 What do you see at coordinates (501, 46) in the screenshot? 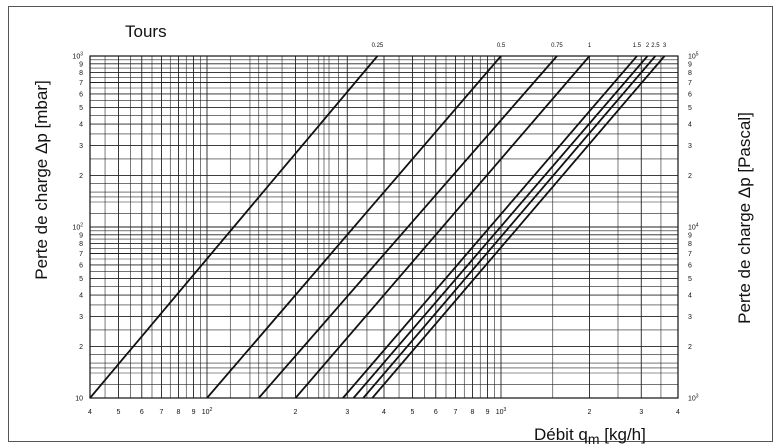
I see `series-label: 0.5` at bounding box center [501, 46].